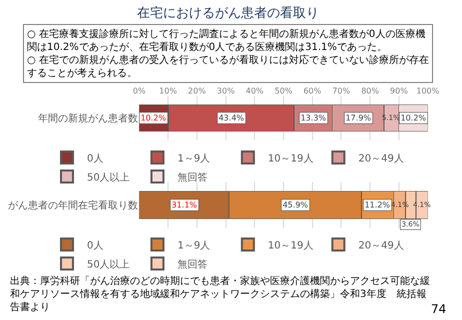  What do you see at coordinates (220, 294) in the screenshot?
I see `source-note: 出典：厚労科研「がん治療のどの時期にでも患者・家族や医療介護機関からアクセス可能な緩和ケアリソース情報を有する地域緩和ケアネットワークシステムの構築」令和3年度 統括報告書より` at bounding box center [220, 294].